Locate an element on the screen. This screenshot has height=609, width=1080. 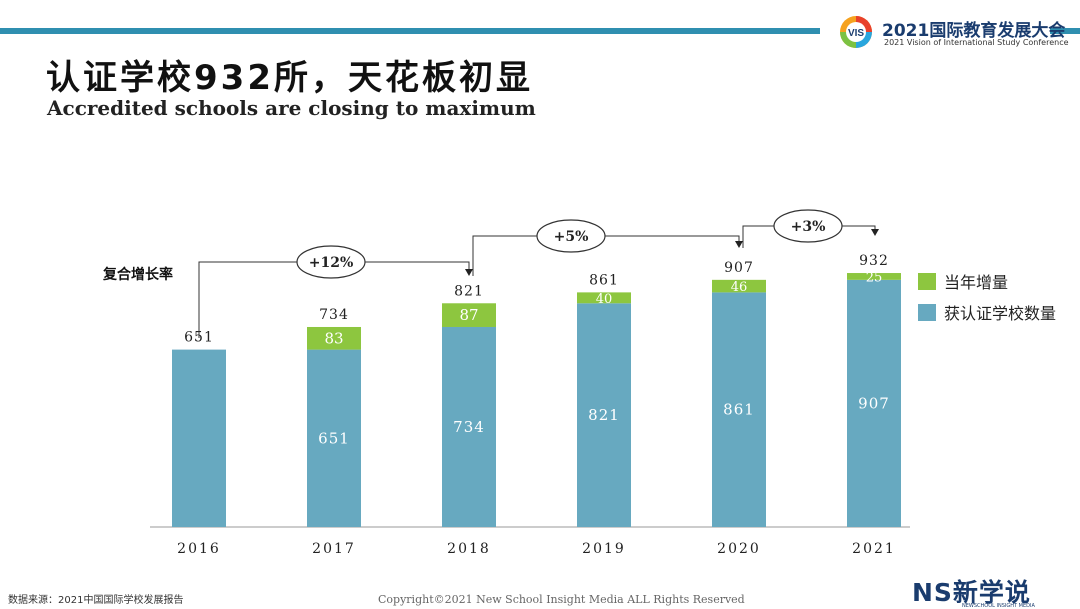
growth-rate-value: +12% is located at coordinates (331, 263).